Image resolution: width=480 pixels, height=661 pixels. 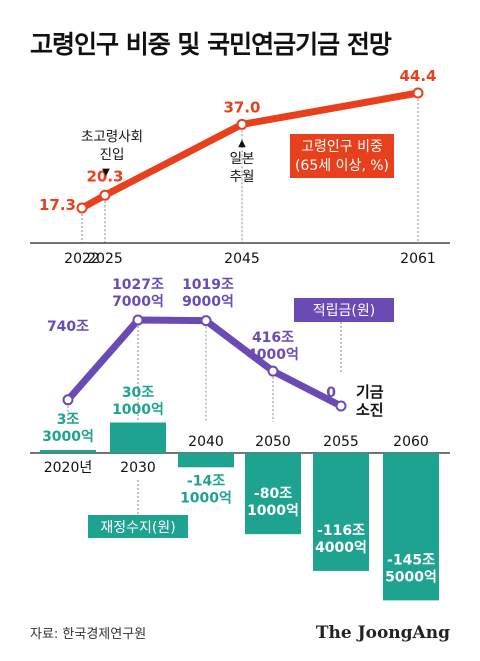 What do you see at coordinates (138, 285) in the screenshot?
I see `reserve-value-label-2030-1: 1027조` at bounding box center [138, 285].